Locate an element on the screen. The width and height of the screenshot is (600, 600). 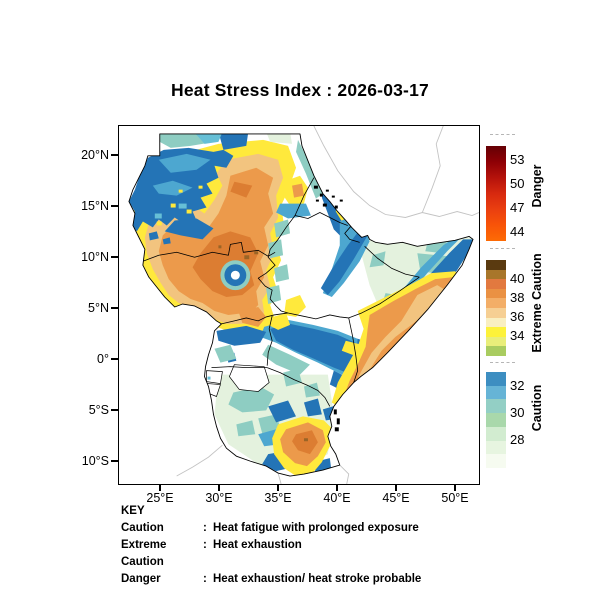
key-description: Heat exhaustion/ heat stroke probable is located at coordinates (317, 579).